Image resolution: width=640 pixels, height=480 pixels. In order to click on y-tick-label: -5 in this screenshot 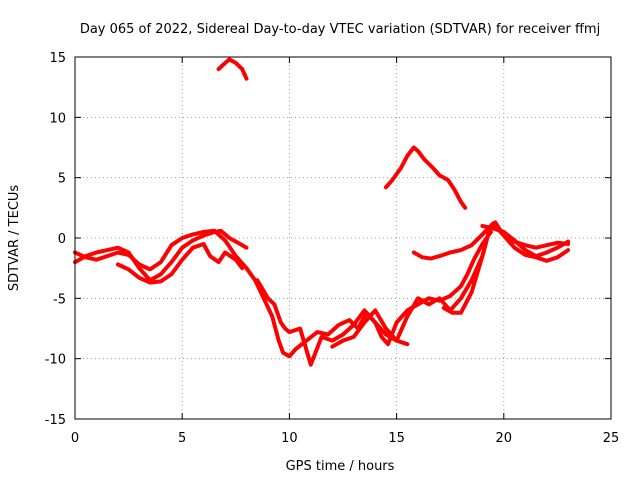, I will do `click(59, 299)`.